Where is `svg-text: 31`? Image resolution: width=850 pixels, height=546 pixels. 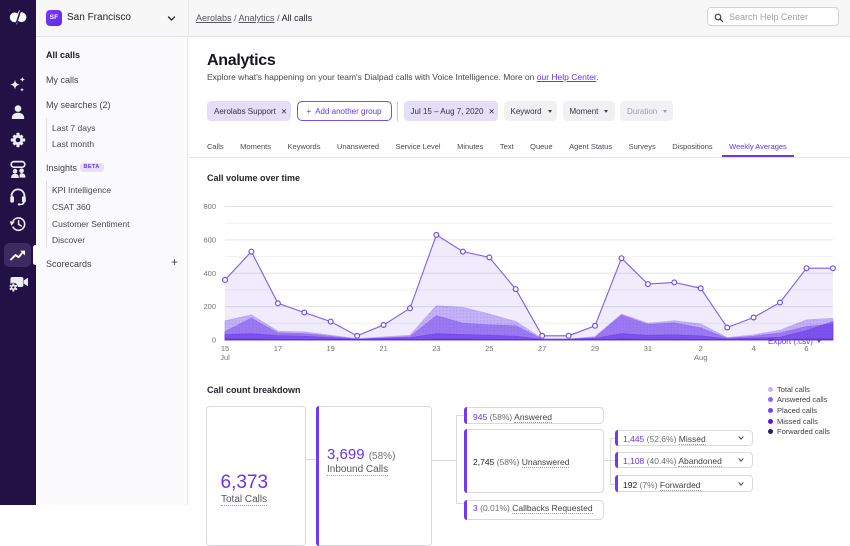 svg-text: 31 is located at coordinates (648, 348).